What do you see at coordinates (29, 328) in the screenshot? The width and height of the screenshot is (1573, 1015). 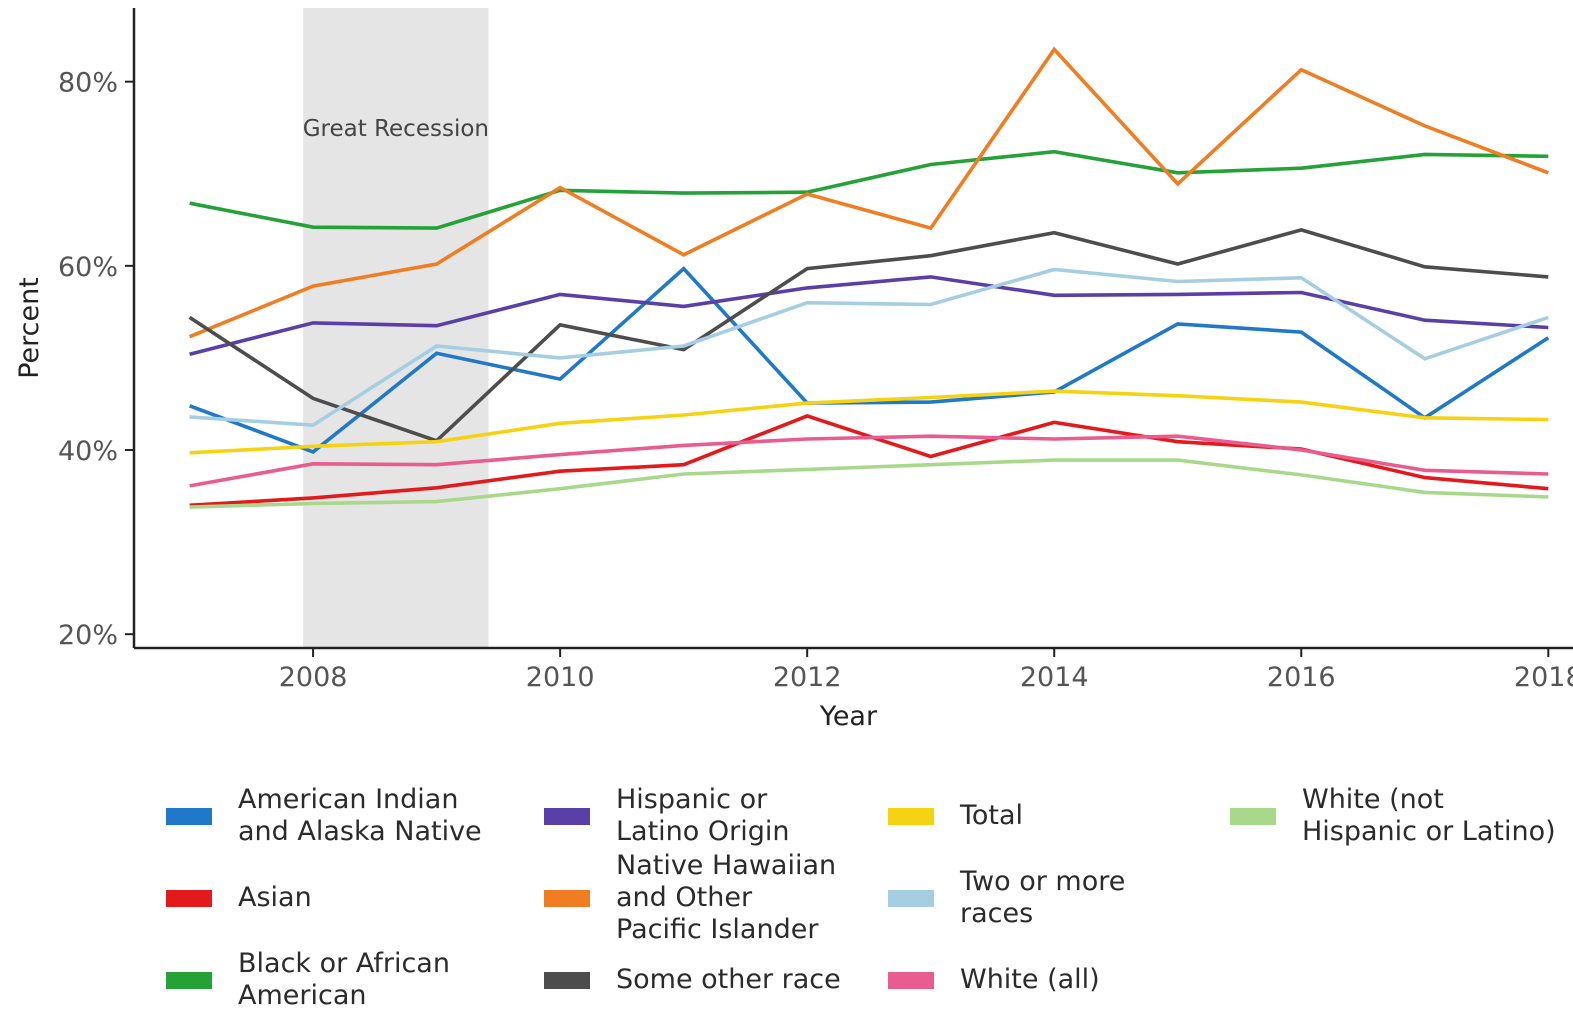 I see `y-axis-title: Percent` at bounding box center [29, 328].